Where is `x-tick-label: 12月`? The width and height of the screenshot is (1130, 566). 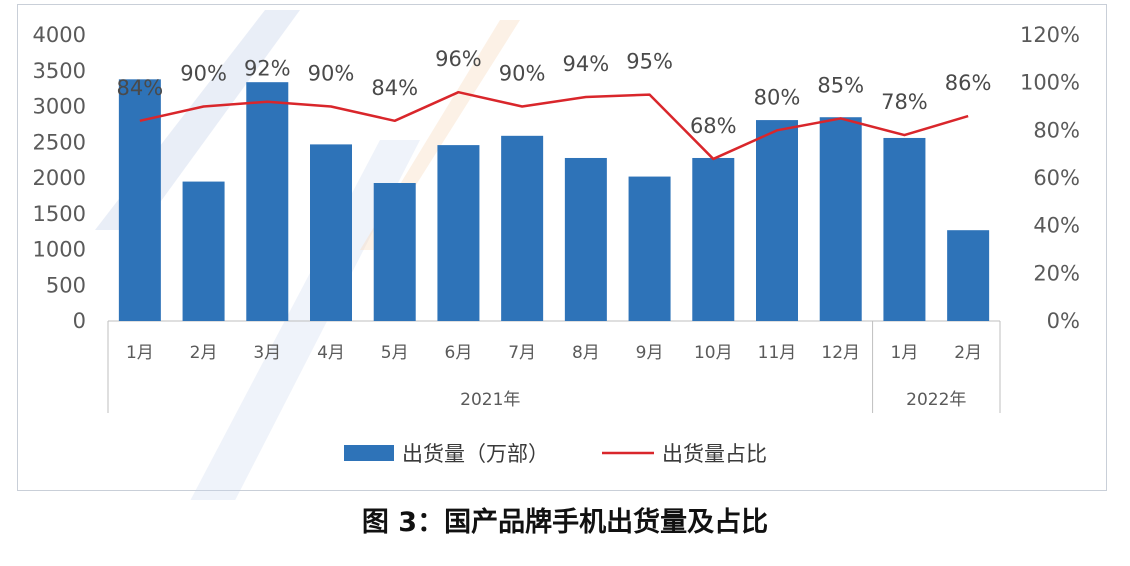 x-tick-label: 12月 is located at coordinates (840, 353).